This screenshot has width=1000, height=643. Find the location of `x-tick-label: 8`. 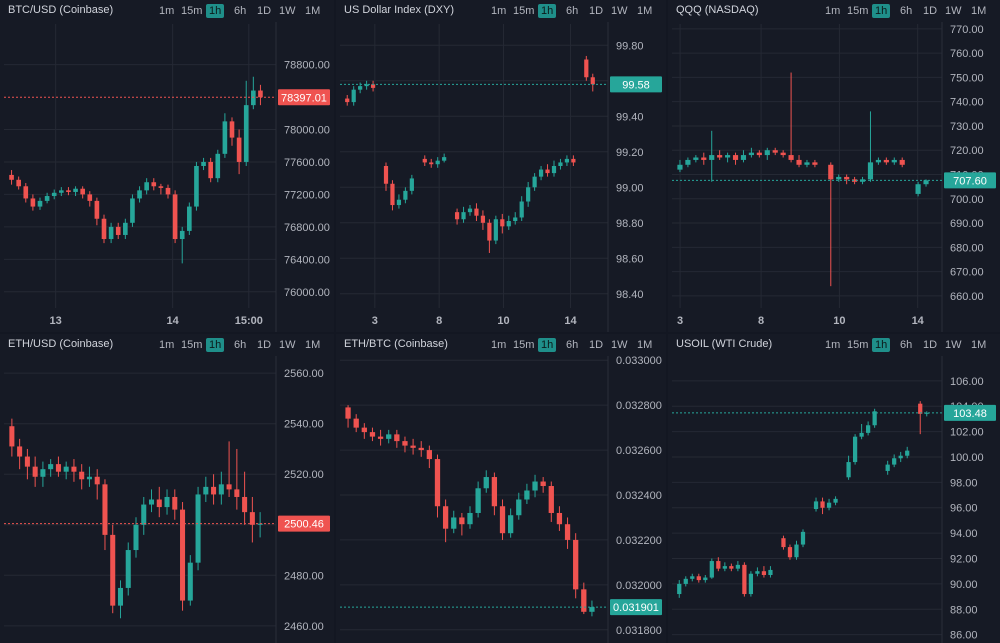

x-tick-label: 8 is located at coordinates (439, 321).